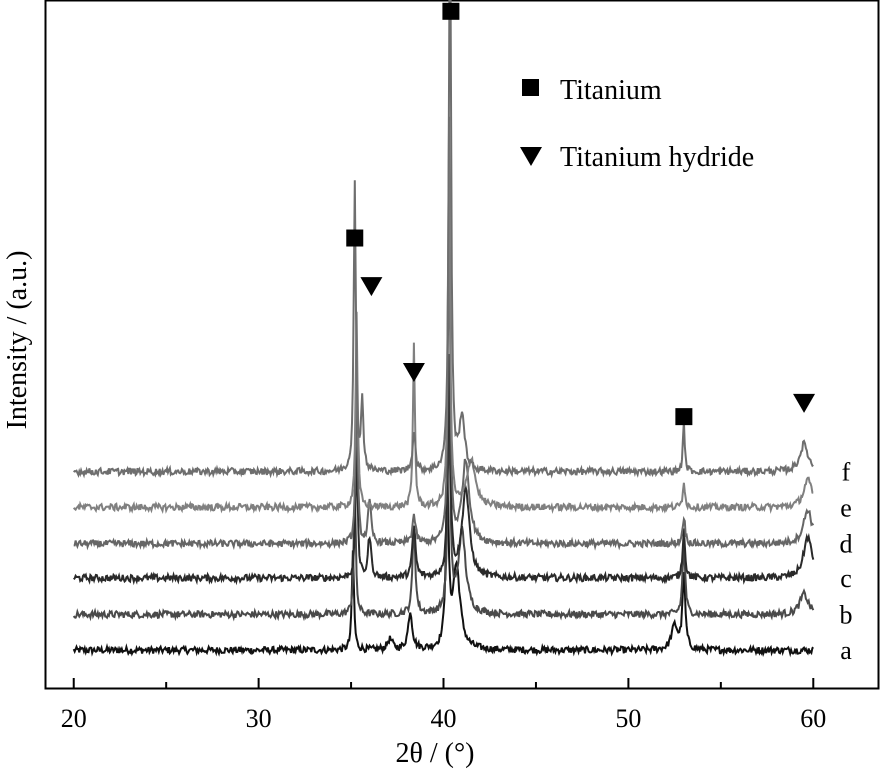  What do you see at coordinates (628, 718) in the screenshot?
I see `x-tick-label: 50` at bounding box center [628, 718].